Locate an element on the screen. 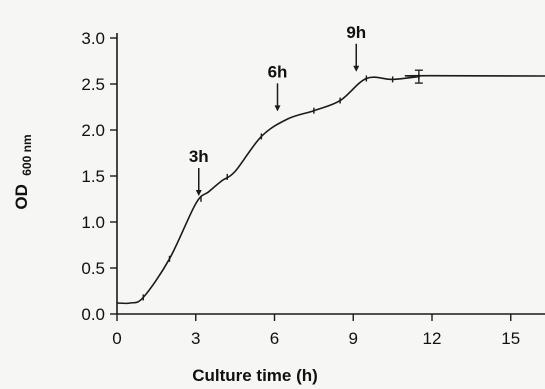  x-ticks: 03691215182124 is located at coordinates (316, 331).